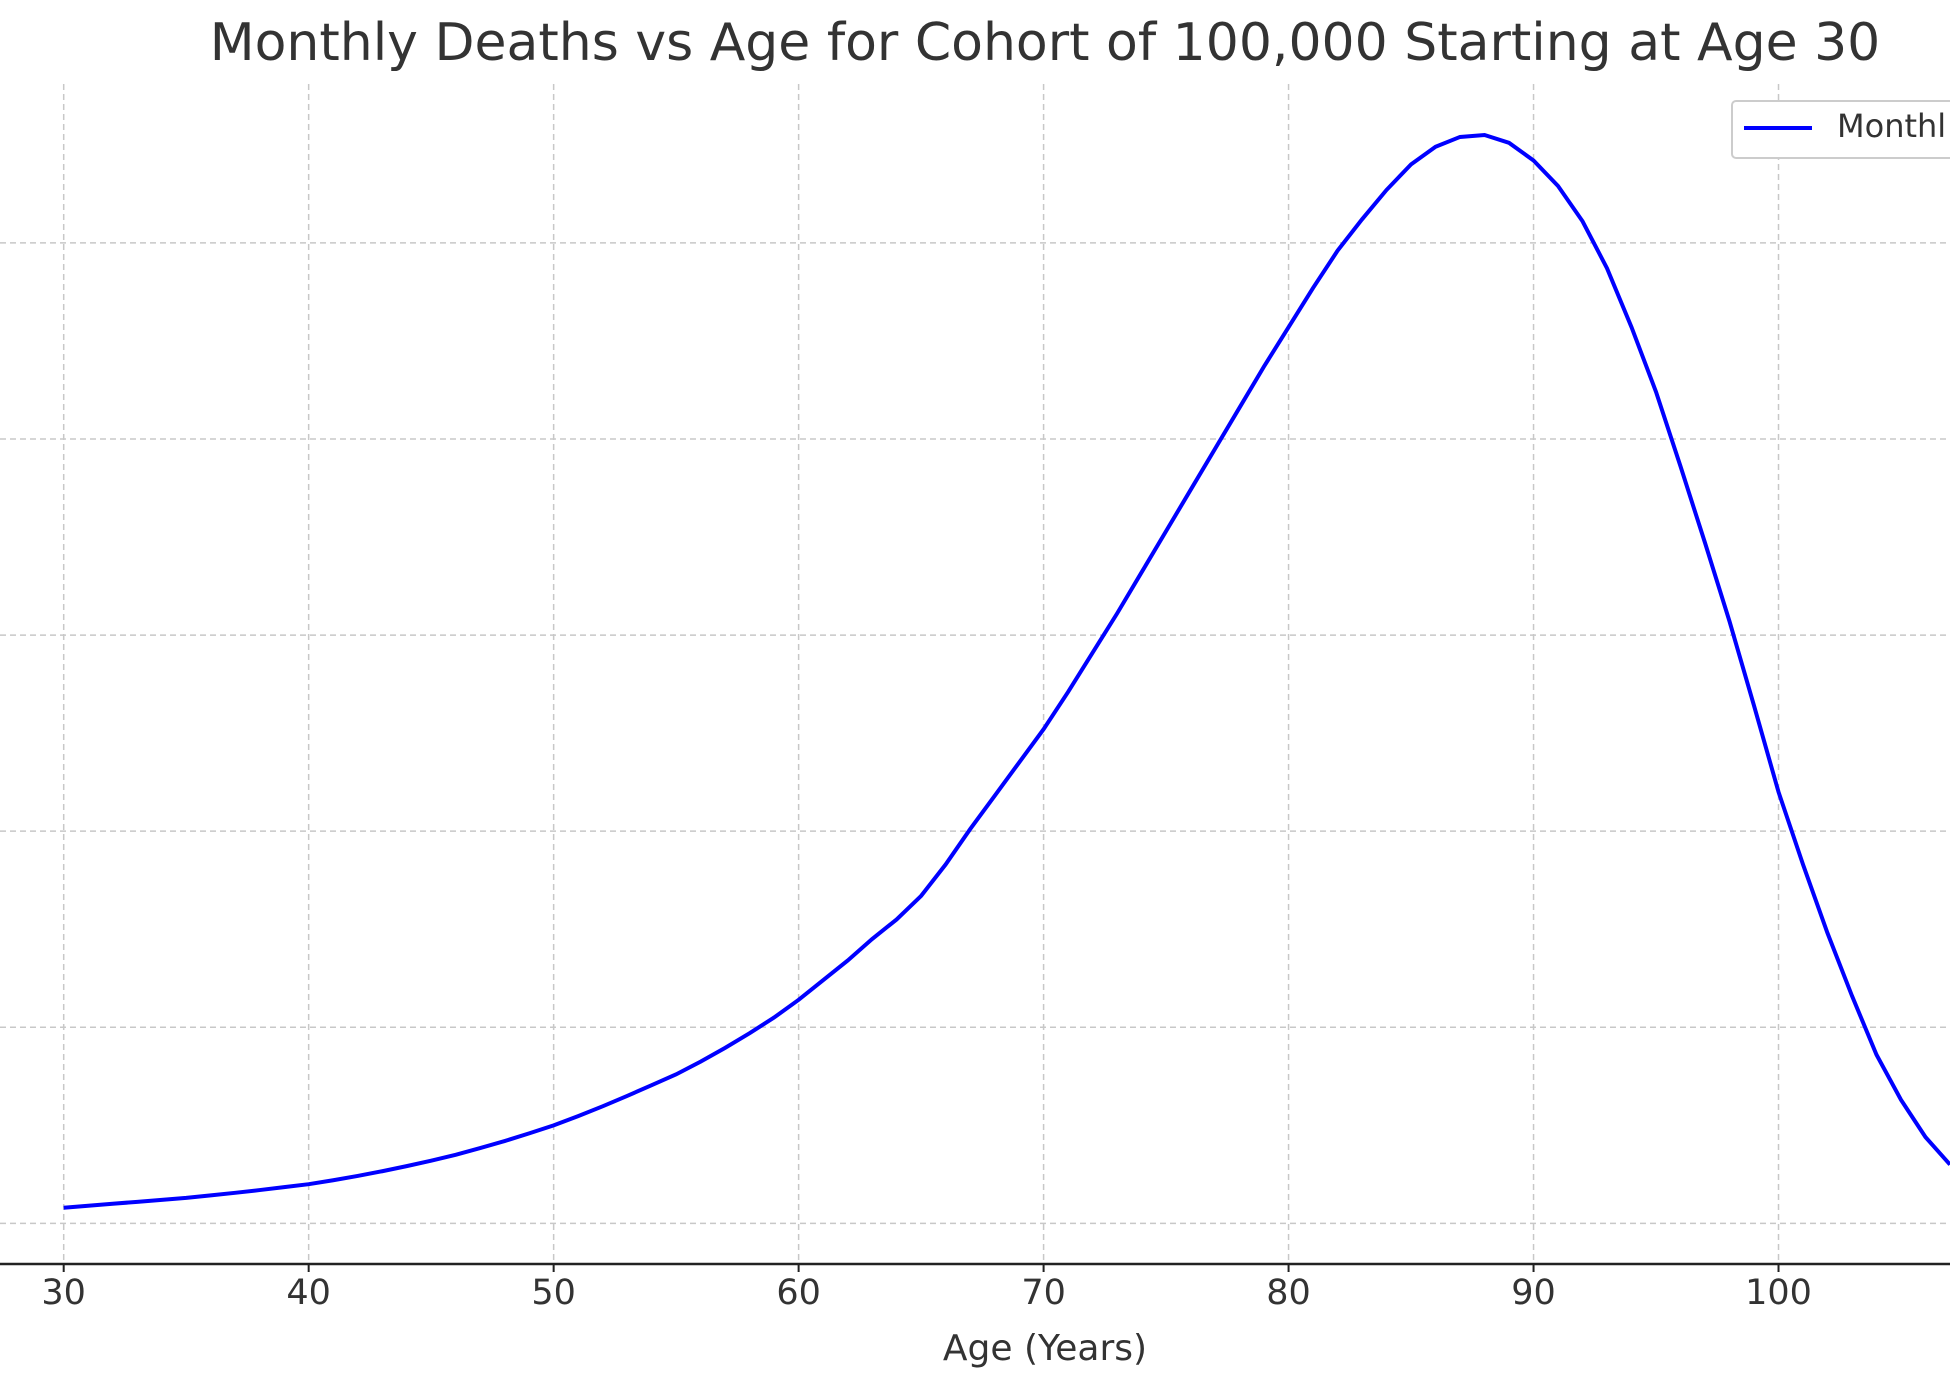 The height and width of the screenshot is (1398, 1950). I want to click on x-tick-label: 50, so click(553, 1293).